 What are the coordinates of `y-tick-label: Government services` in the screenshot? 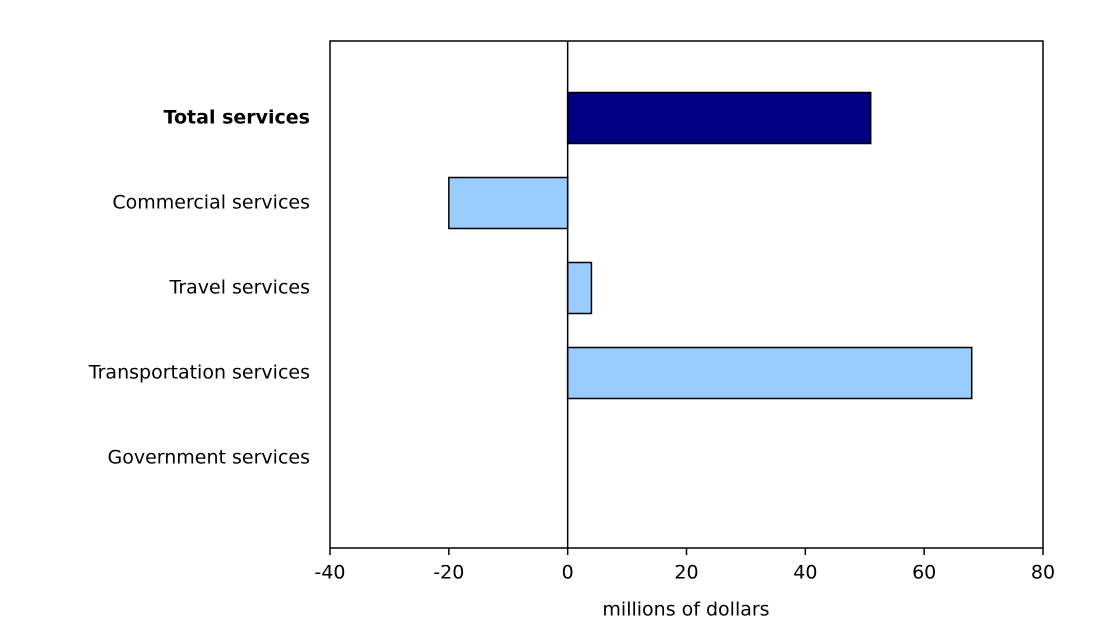 It's located at (209, 458).